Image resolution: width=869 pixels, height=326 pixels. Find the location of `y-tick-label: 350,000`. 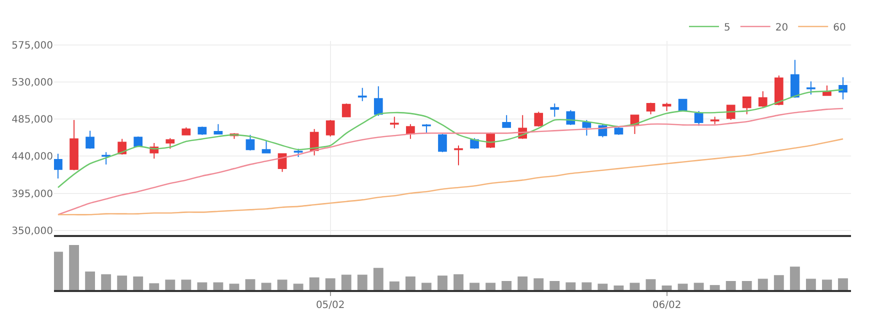

y-tick-label: 350,000 is located at coordinates (32, 231).